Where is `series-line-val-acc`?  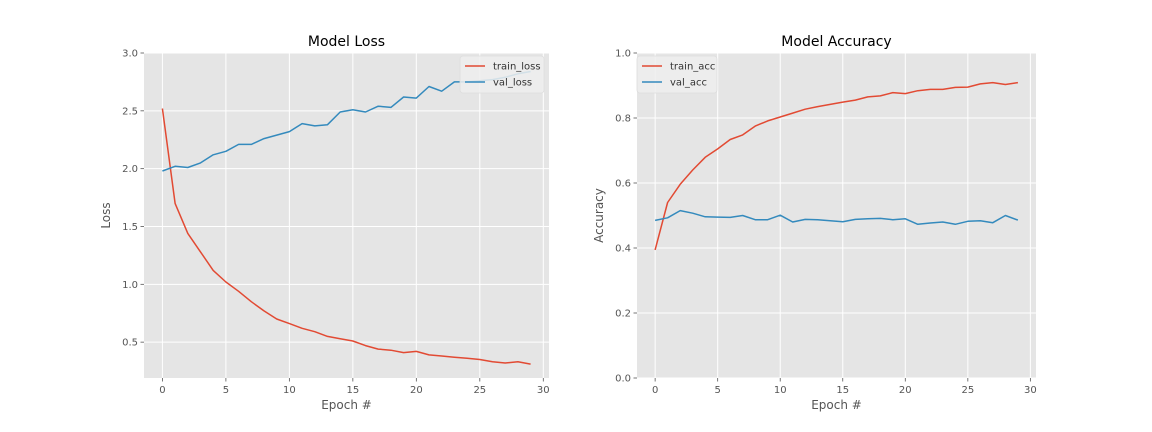 series-line-val-acc is located at coordinates (836, 217).